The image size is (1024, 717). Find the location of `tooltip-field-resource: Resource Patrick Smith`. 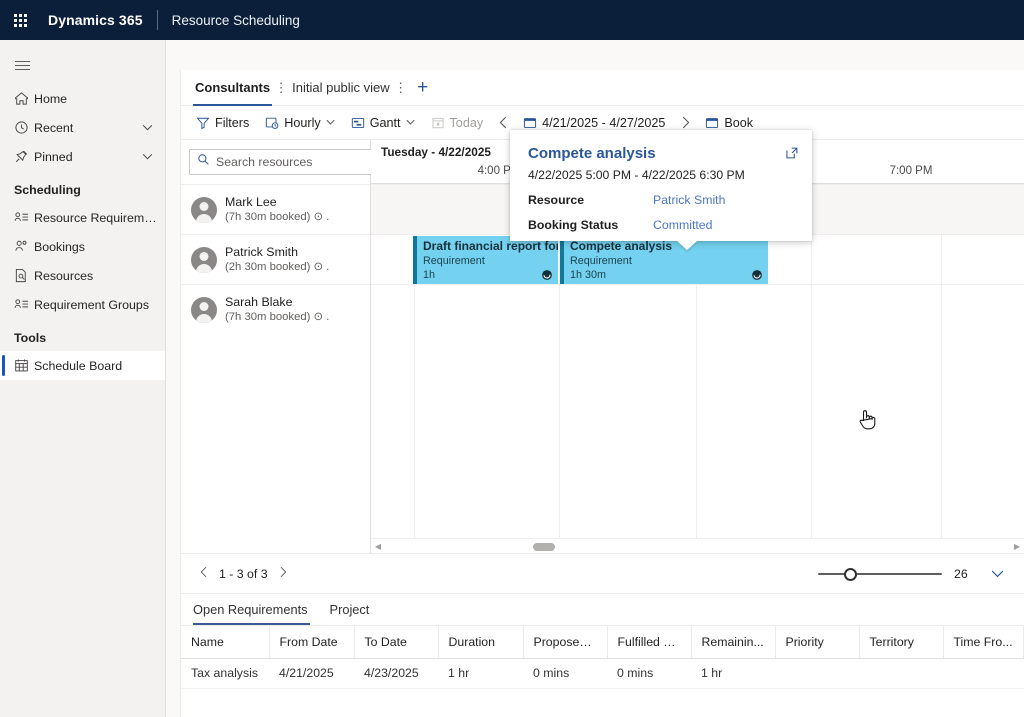

tooltip-field-resource: Resource Patrick Smith is located at coordinates (662, 200).